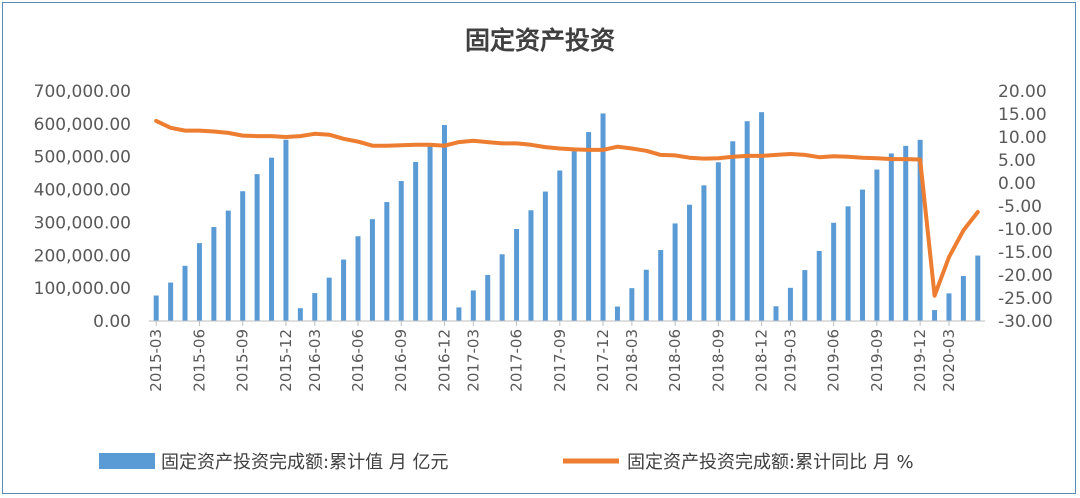  Describe the element at coordinates (1025, 253) in the screenshot. I see `right-tick-label: -15.00` at that location.